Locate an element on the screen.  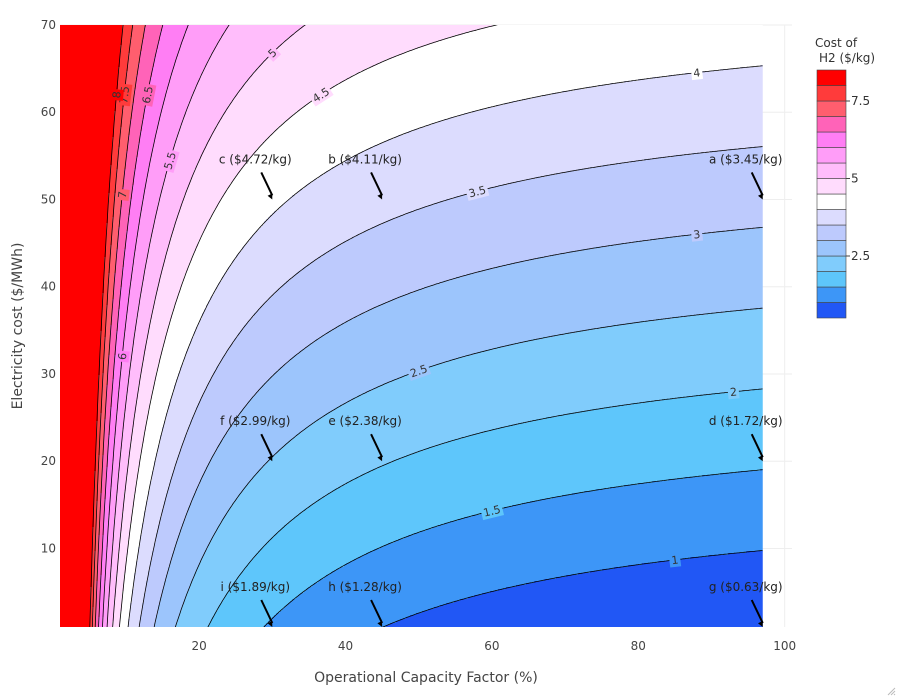
resize-grip-icon is located at coordinates (891, 691).